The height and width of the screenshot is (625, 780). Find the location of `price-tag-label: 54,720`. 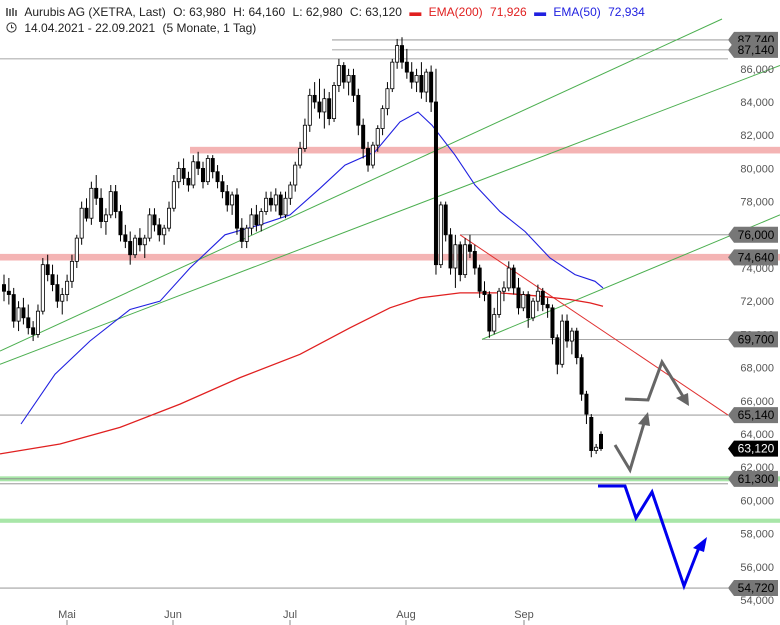

price-tag-label: 54,720 is located at coordinates (756, 588).